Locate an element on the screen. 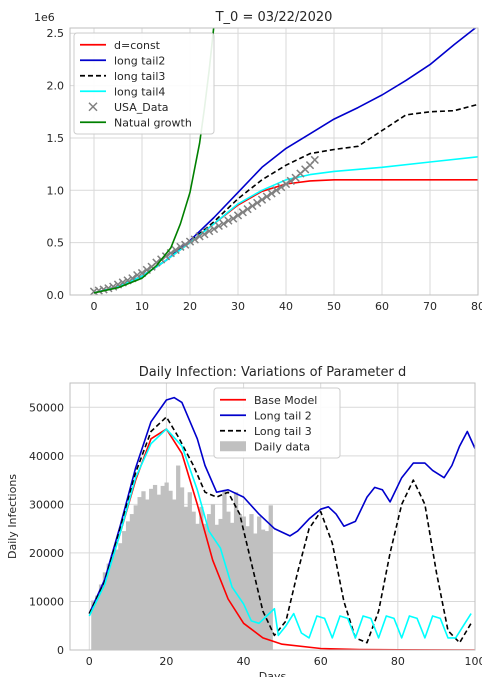 The width and height of the screenshot is (482, 677). y-multiplier-label: 1e6 is located at coordinates (44, 17).